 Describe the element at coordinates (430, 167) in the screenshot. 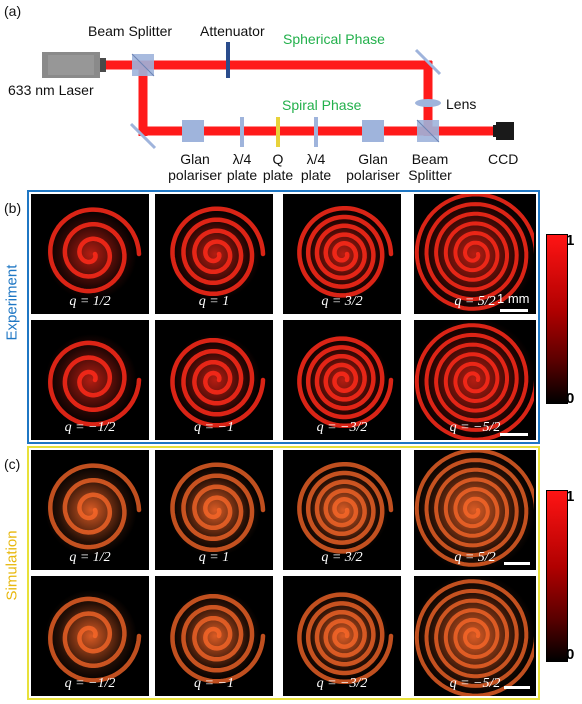

I see `label-beam-splitter-bottom: Beam Splitter` at that location.